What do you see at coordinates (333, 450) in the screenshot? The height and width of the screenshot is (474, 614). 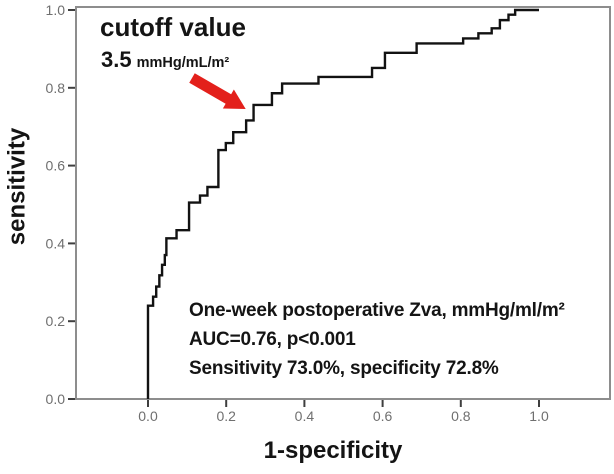 I see `x-axis-title: 1-specificity` at bounding box center [333, 450].